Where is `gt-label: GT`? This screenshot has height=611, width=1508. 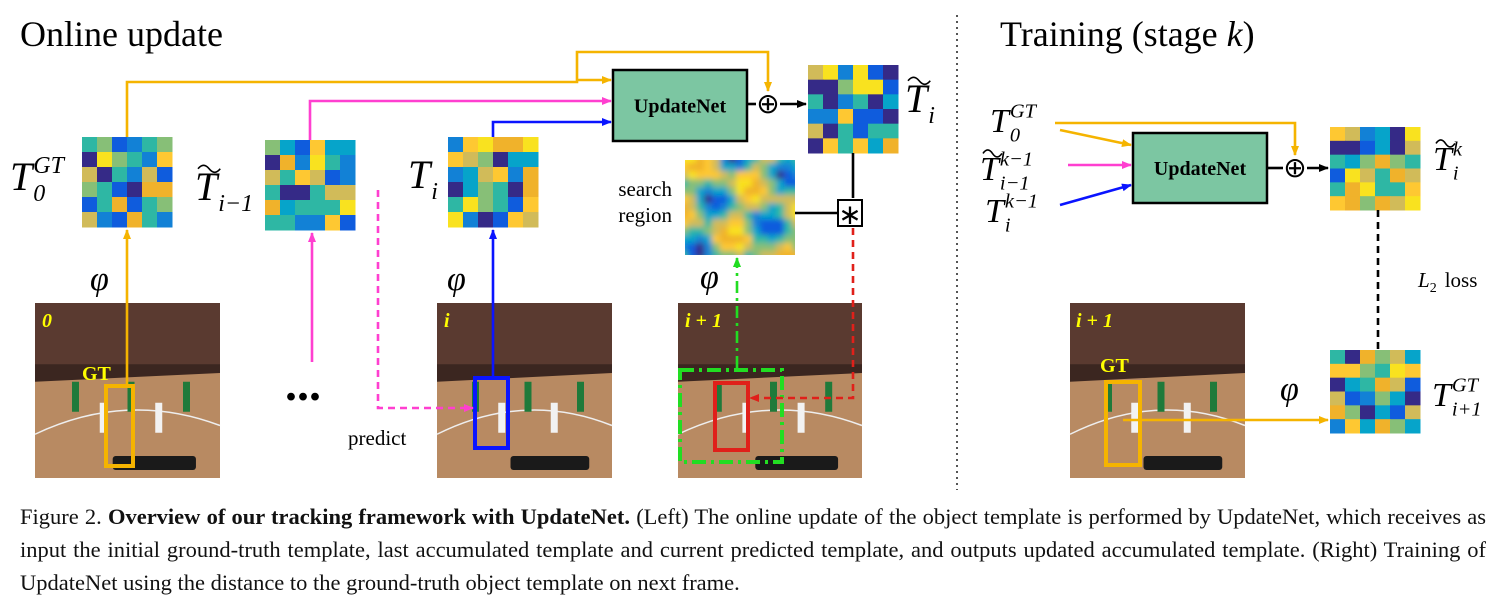
gt-label: GT is located at coordinates (1115, 366).